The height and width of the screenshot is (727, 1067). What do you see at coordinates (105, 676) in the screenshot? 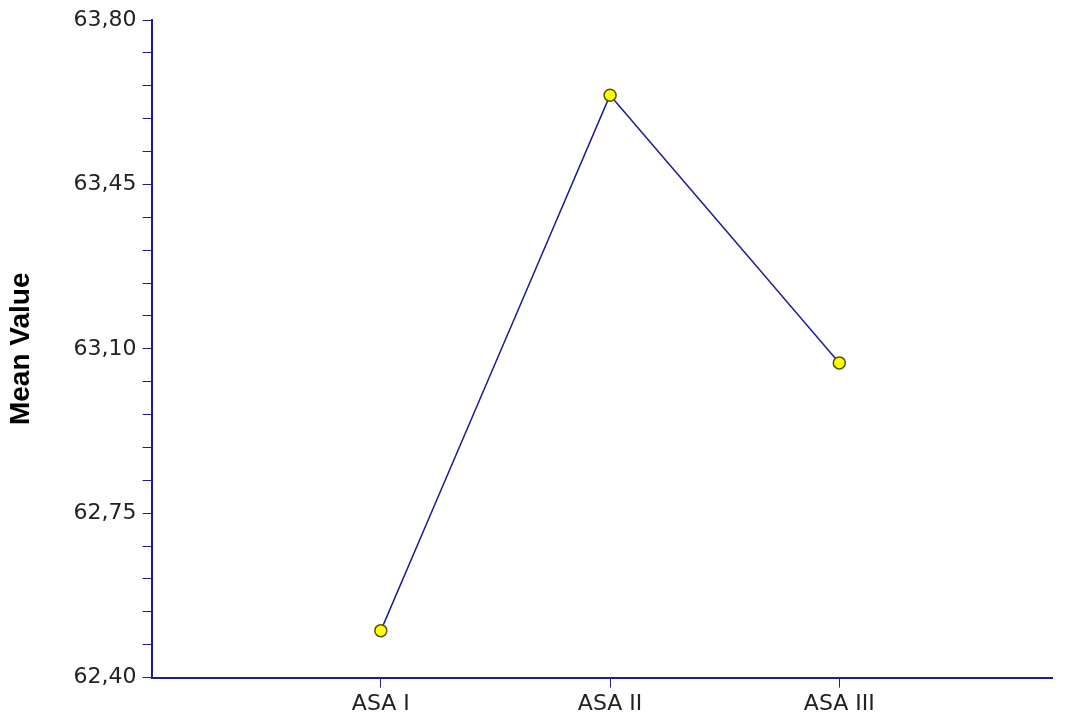
I see `y-tick-label: 62,40` at bounding box center [105, 676].